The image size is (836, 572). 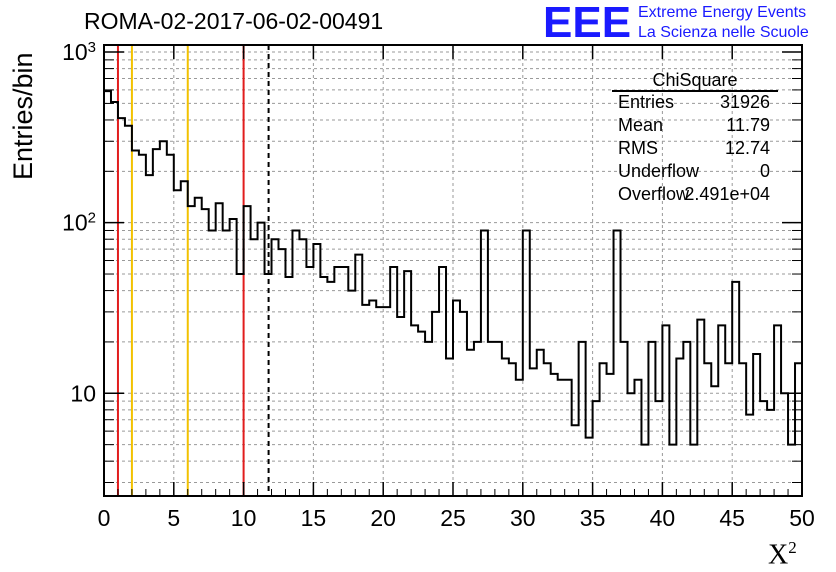 What do you see at coordinates (663, 518) in the screenshot?
I see `x-tick-label: 40` at bounding box center [663, 518].